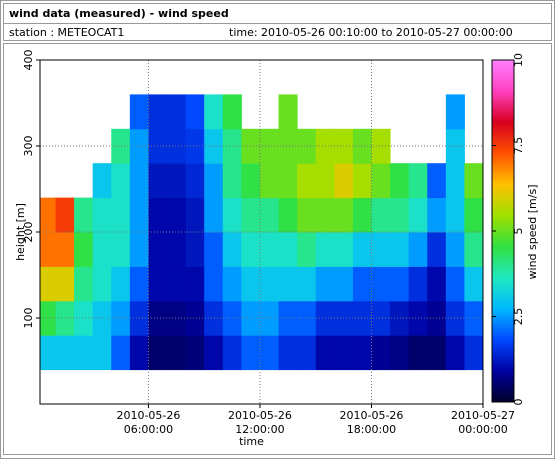 This screenshot has height=464, width=556. Describe the element at coordinates (260, 422) in the screenshot. I see `x-tick-label: 2010-05-26 12:00:00` at that location.